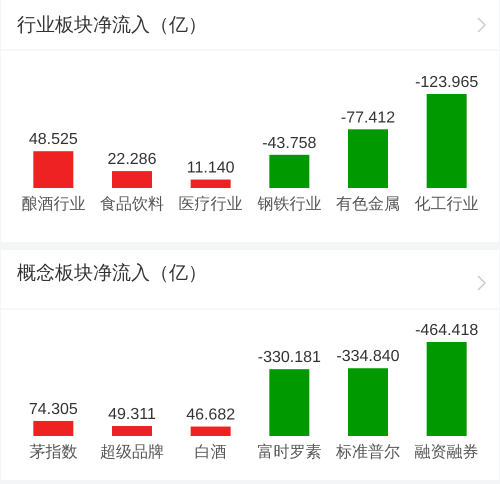 The width and height of the screenshot is (500, 484). I want to click on data-label: 22.286, so click(132, 159).